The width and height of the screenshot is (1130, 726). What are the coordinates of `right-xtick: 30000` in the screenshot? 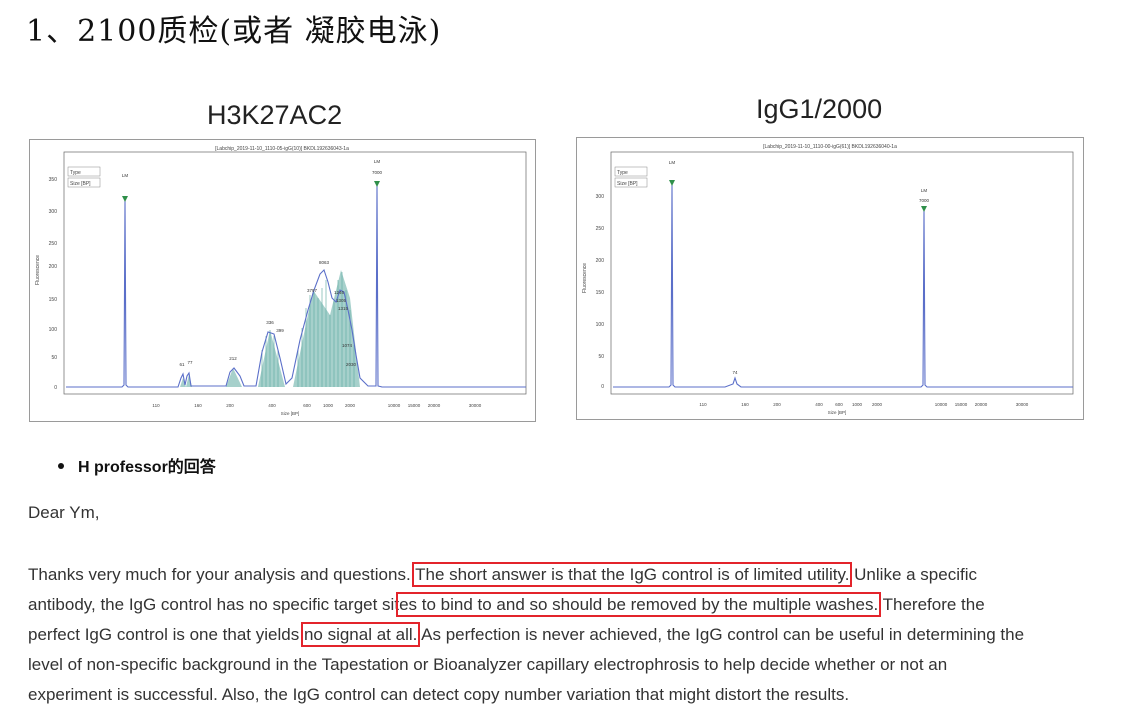 It's located at (1022, 404).